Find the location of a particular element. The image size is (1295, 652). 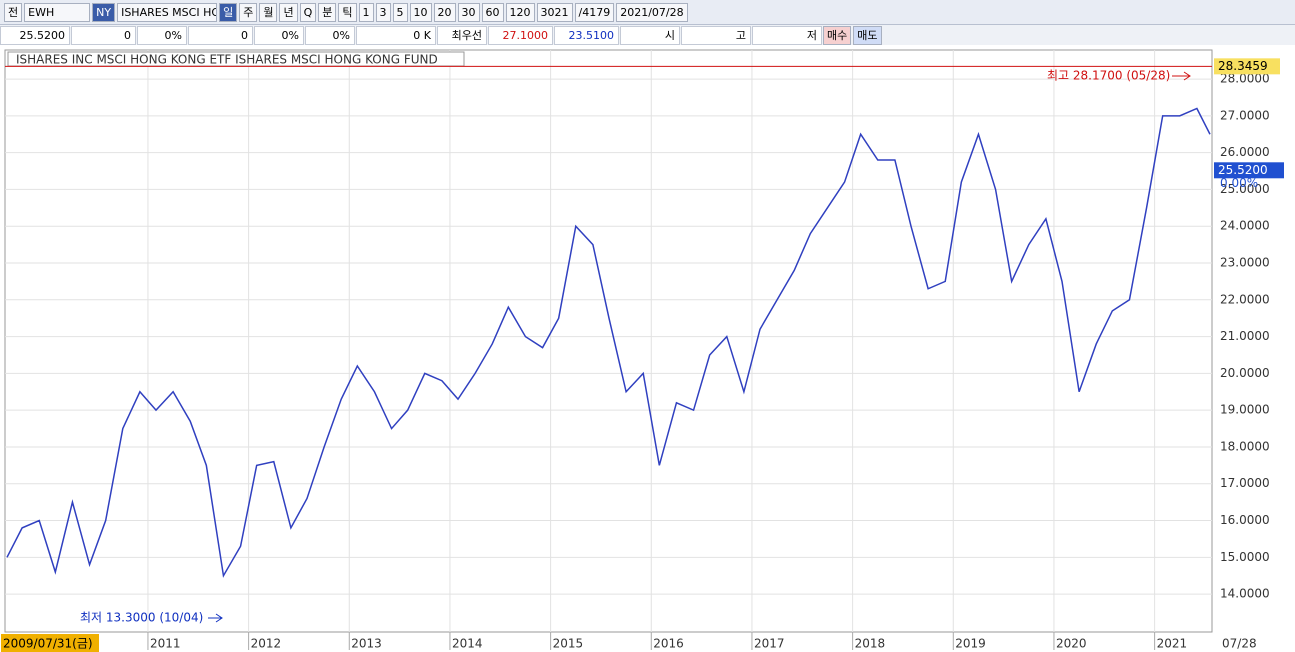

x-tick-label: 2021 is located at coordinates (1172, 644).